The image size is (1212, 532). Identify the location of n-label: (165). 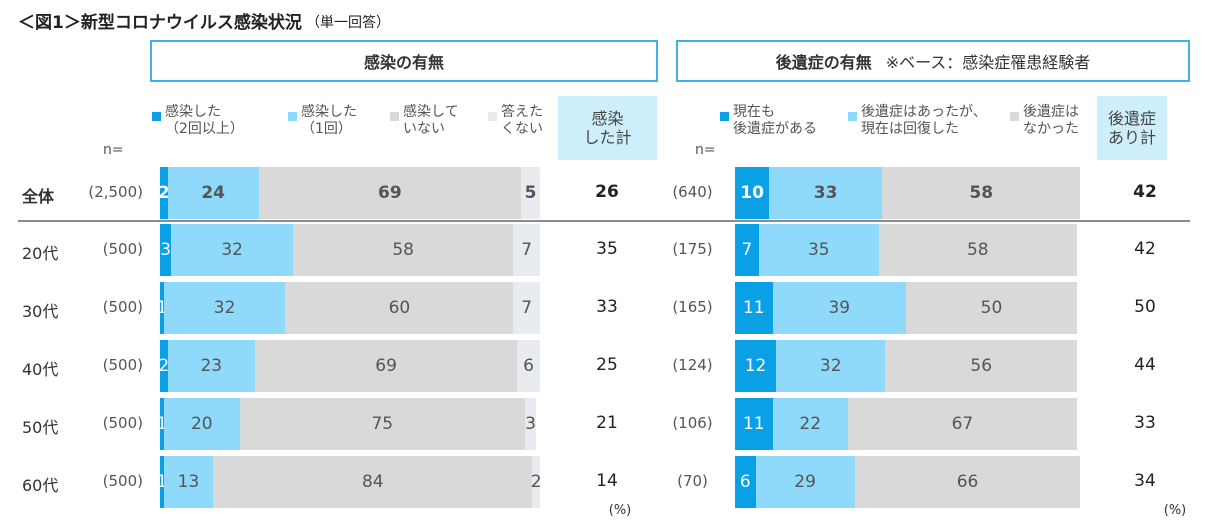
(692, 307).